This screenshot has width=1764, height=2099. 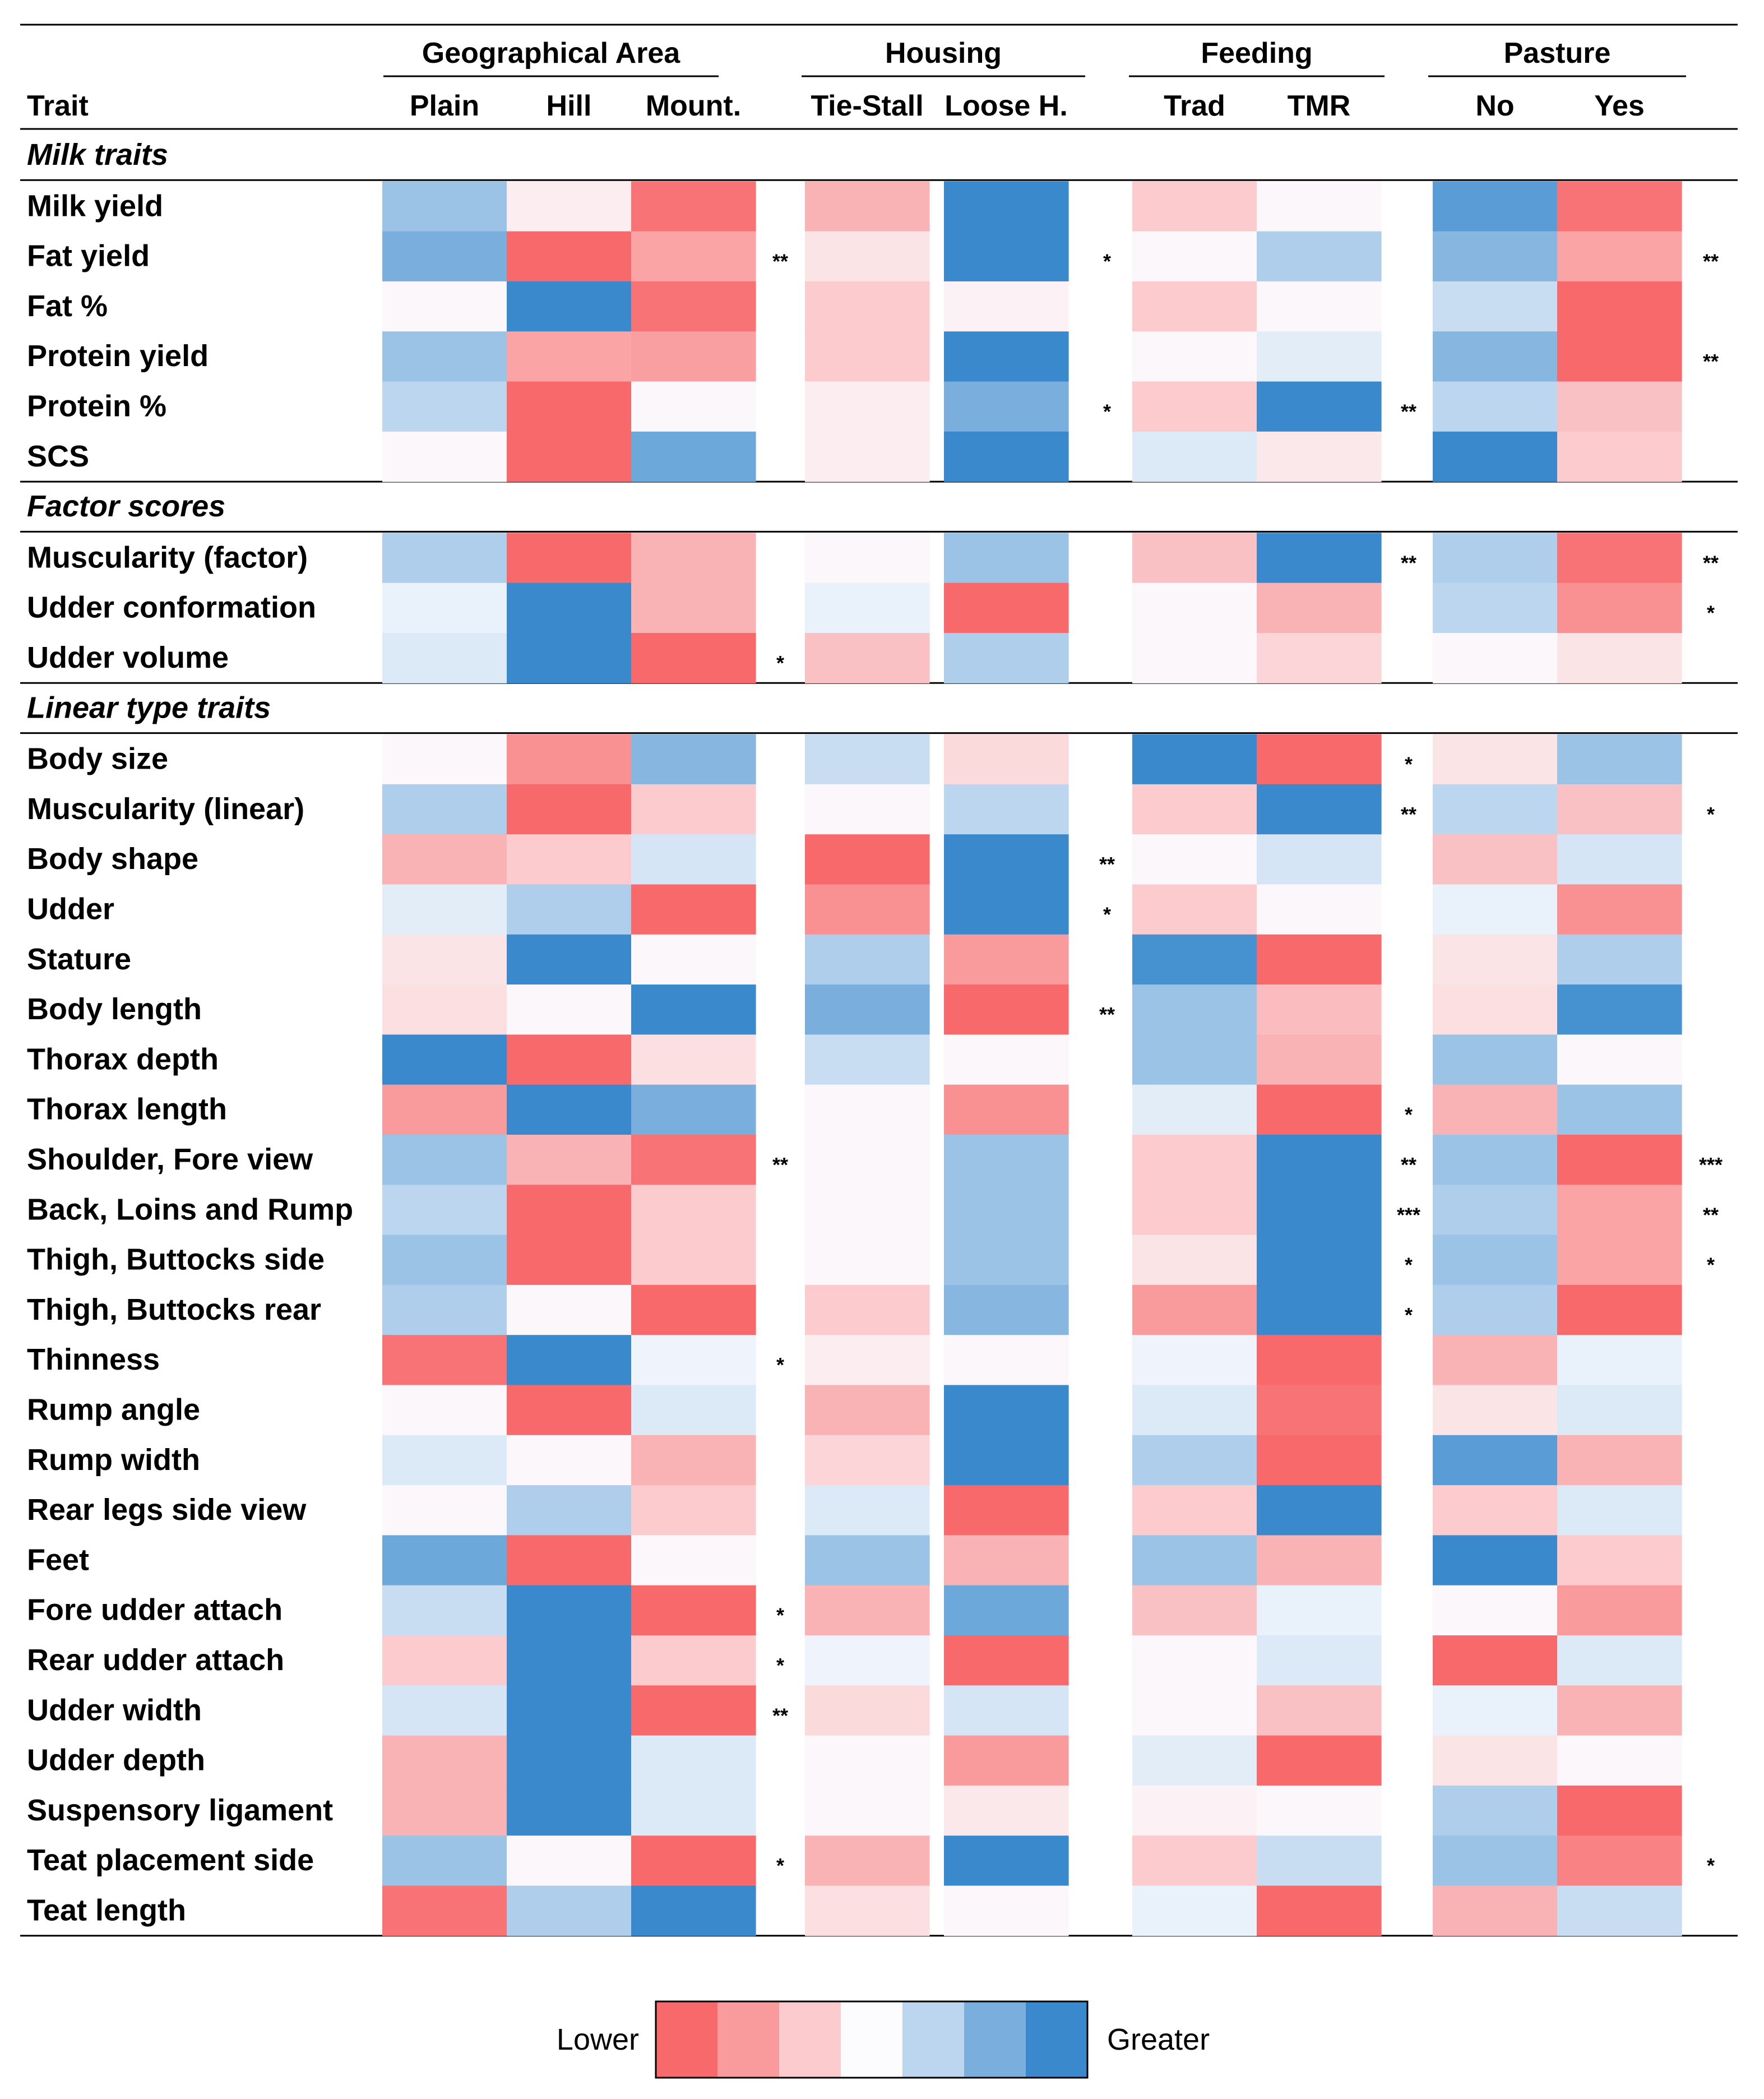 I want to click on group-header: Housing, so click(x=944, y=53).